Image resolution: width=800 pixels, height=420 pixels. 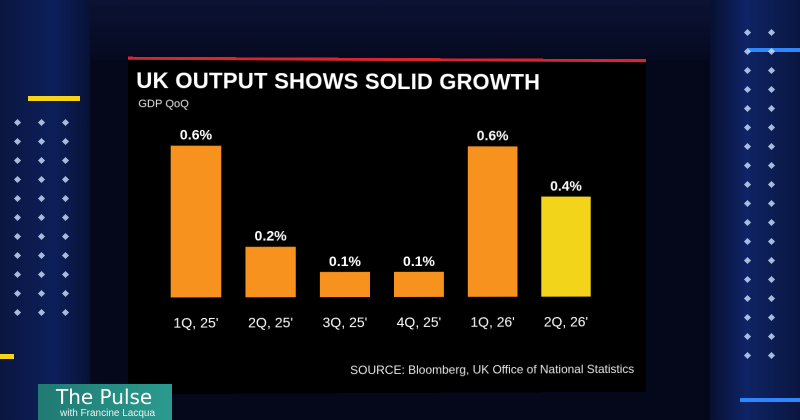 What do you see at coordinates (492, 322) in the screenshot?
I see `x-tick-label: 1Q, 26'` at bounding box center [492, 322].